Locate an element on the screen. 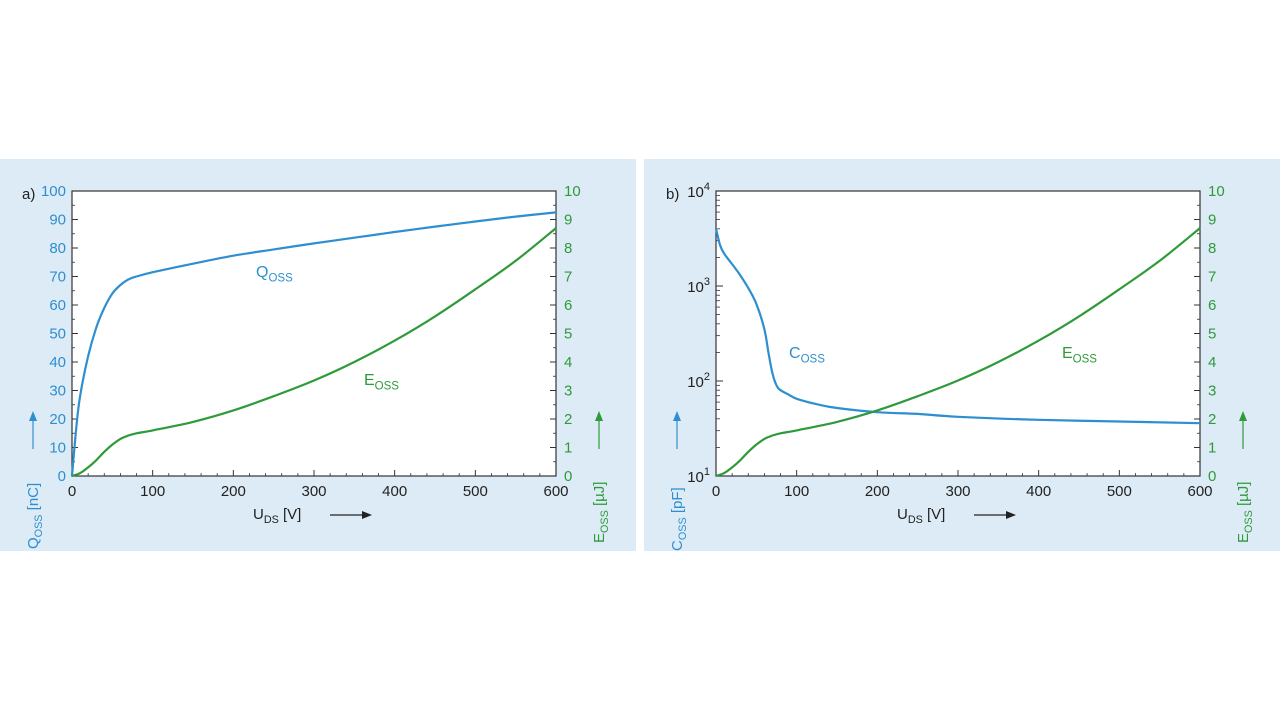 The height and width of the screenshot is (721, 1280). y-left-axis-label-group: QOSS [nC] is located at coordinates (35, 516).